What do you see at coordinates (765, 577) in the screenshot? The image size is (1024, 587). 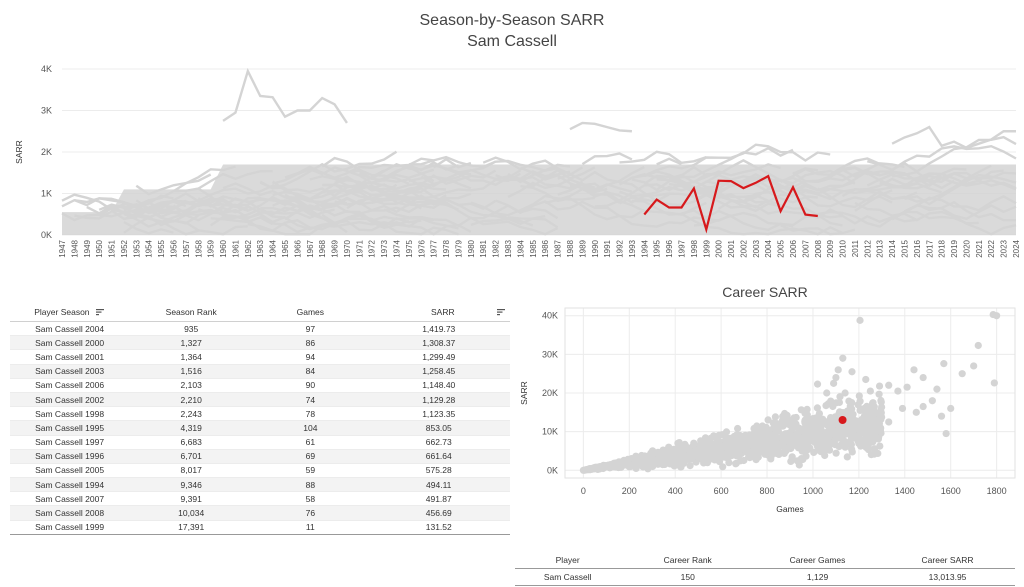 I see `table-row: Sam Cassell 150 1,129 13,013.95` at bounding box center [765, 577].